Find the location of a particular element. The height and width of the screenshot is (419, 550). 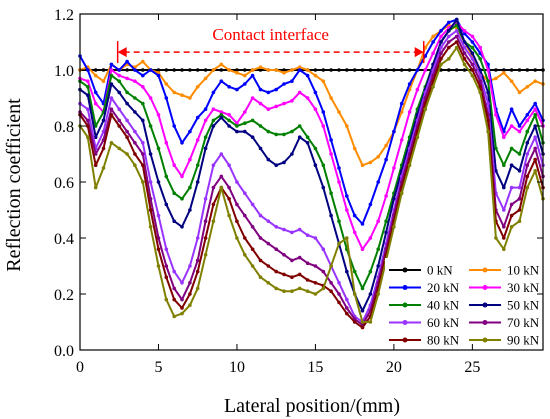

legend-entry: 50 kN is located at coordinates (504, 305).